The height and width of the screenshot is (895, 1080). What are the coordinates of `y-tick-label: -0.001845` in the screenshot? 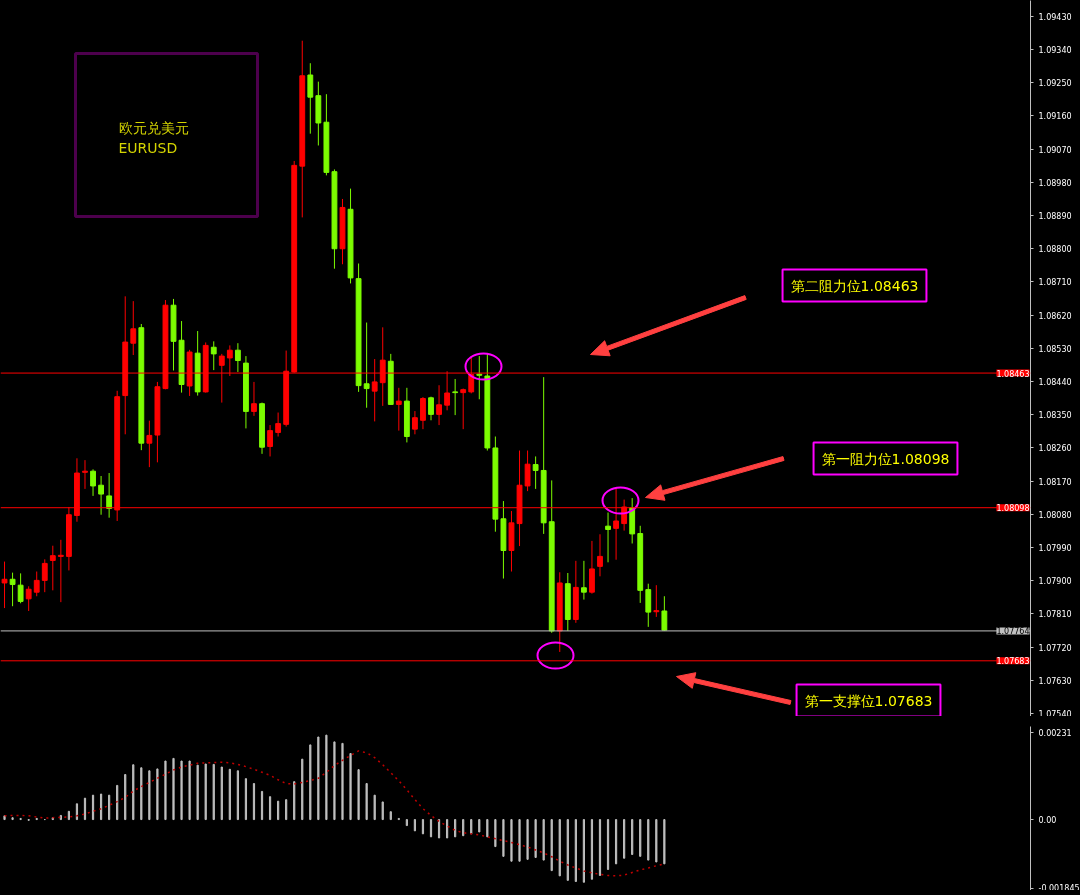 It's located at (1059, 888).